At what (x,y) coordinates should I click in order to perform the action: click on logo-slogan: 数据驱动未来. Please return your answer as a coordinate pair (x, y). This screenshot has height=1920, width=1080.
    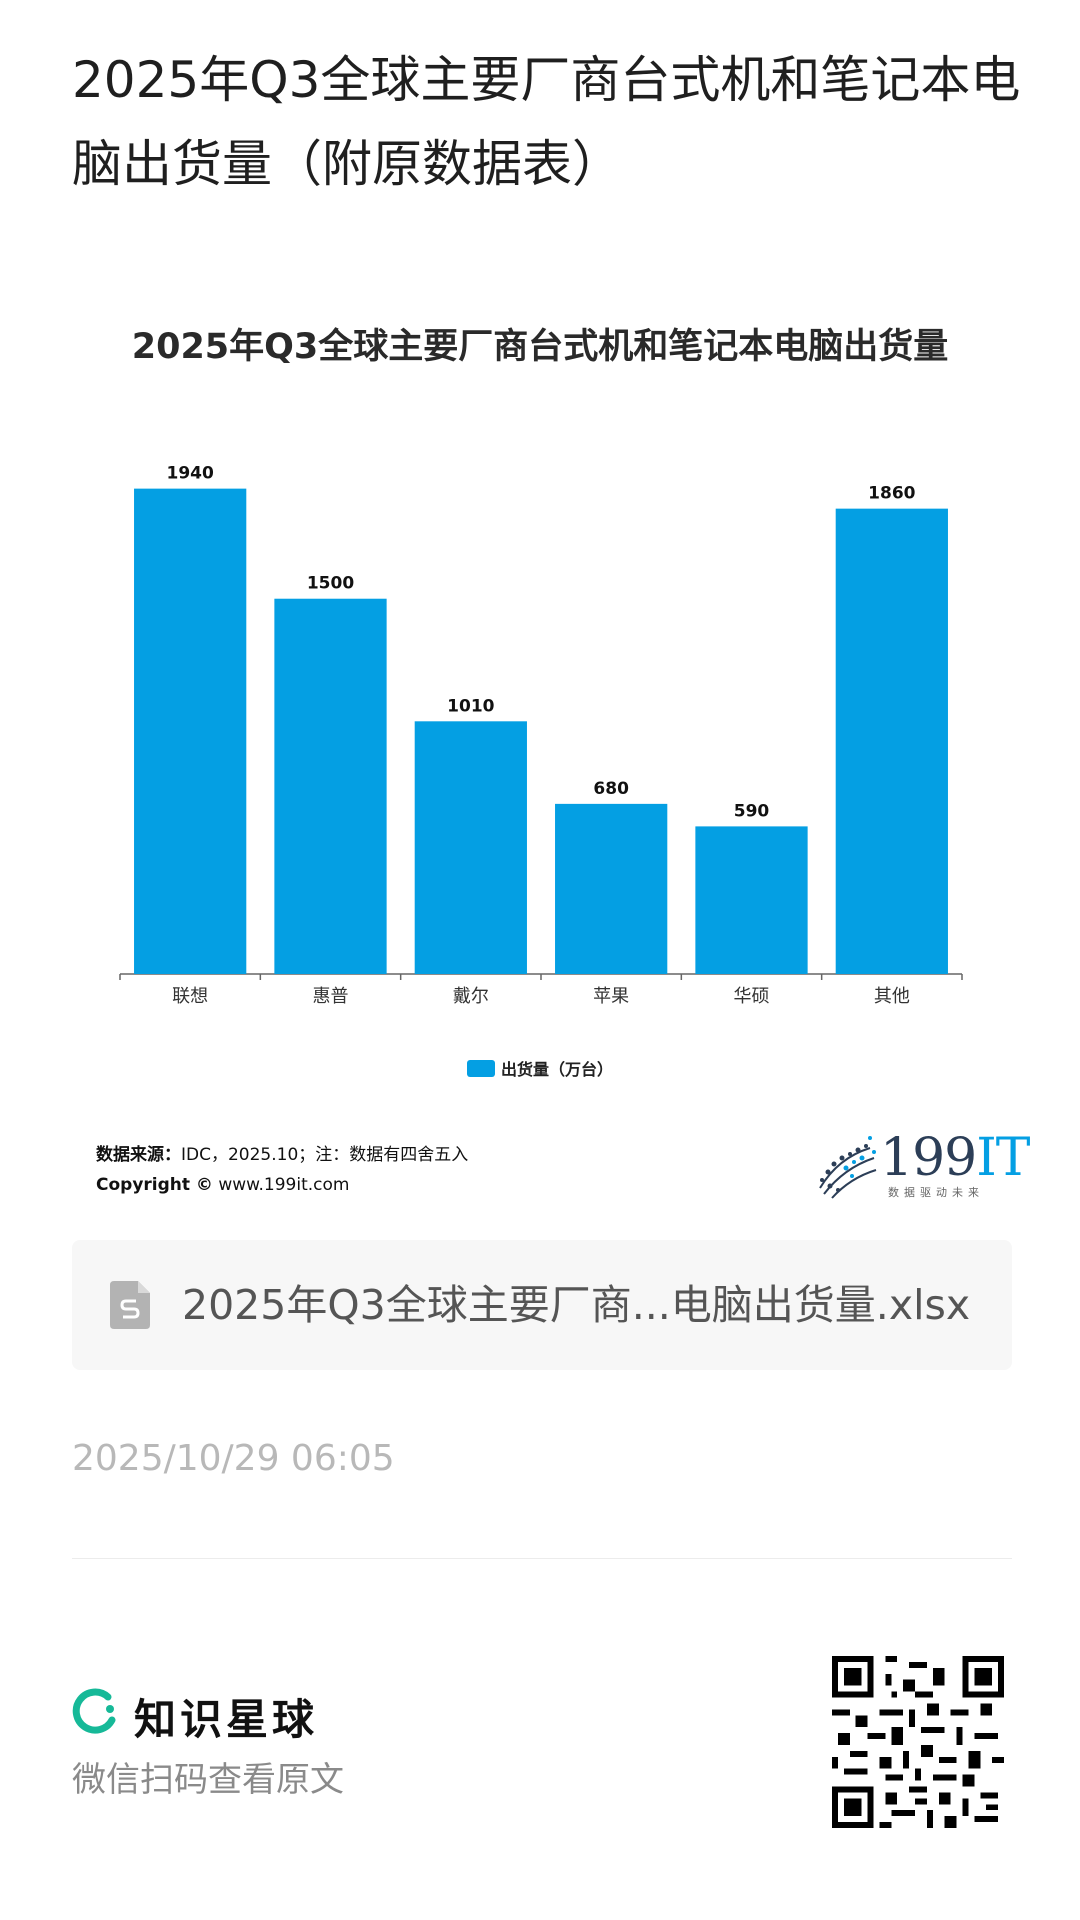
    Looking at the image, I should click on (936, 1192).